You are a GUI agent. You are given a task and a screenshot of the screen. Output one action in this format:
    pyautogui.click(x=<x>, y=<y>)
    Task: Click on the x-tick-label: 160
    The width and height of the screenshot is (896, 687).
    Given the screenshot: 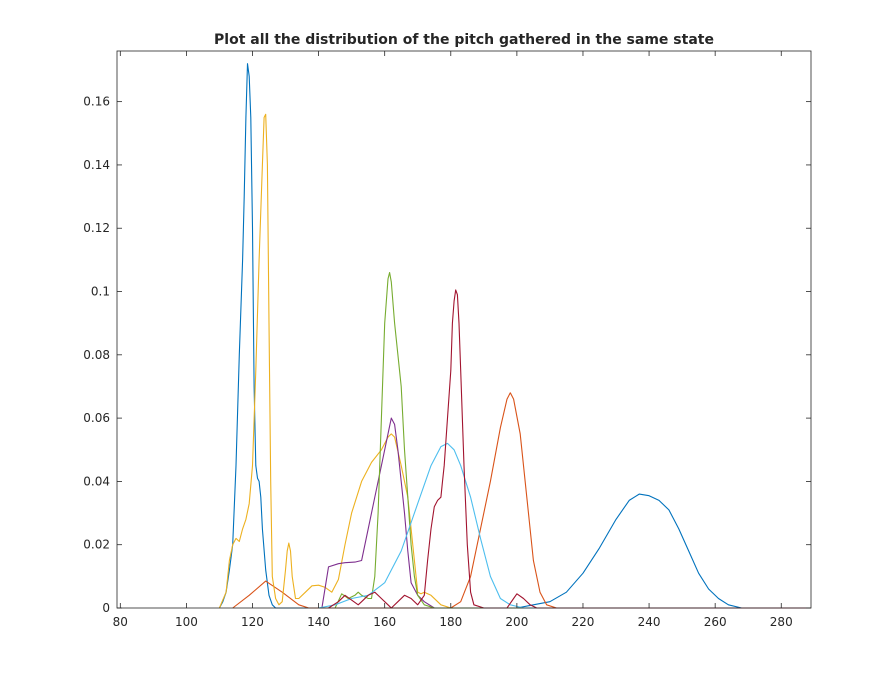 What is the action you would take?
    pyautogui.click(x=384, y=622)
    